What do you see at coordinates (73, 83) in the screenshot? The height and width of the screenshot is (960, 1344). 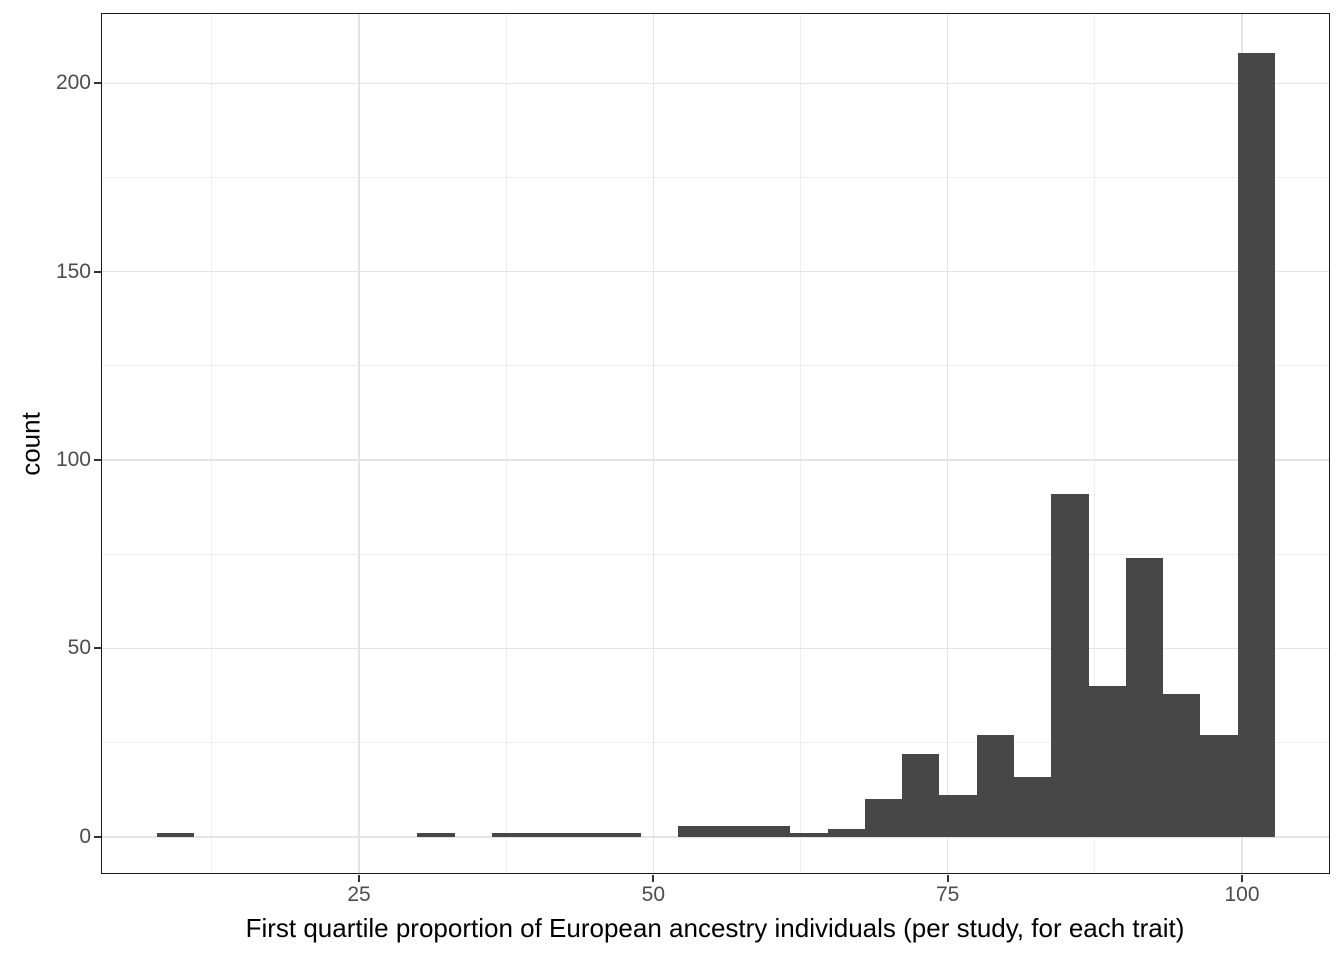 I see `y-tick-label: 200` at bounding box center [73, 83].